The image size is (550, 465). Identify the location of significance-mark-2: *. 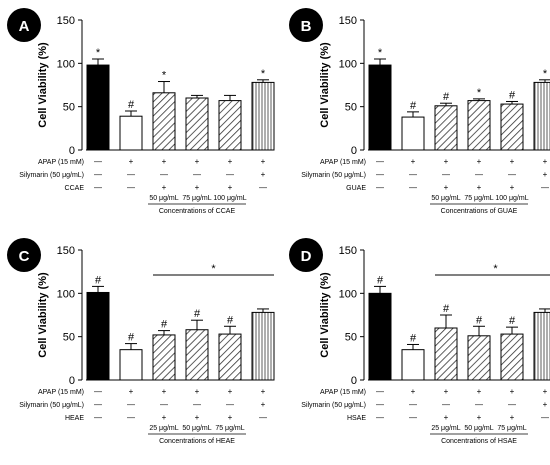
(164, 76).